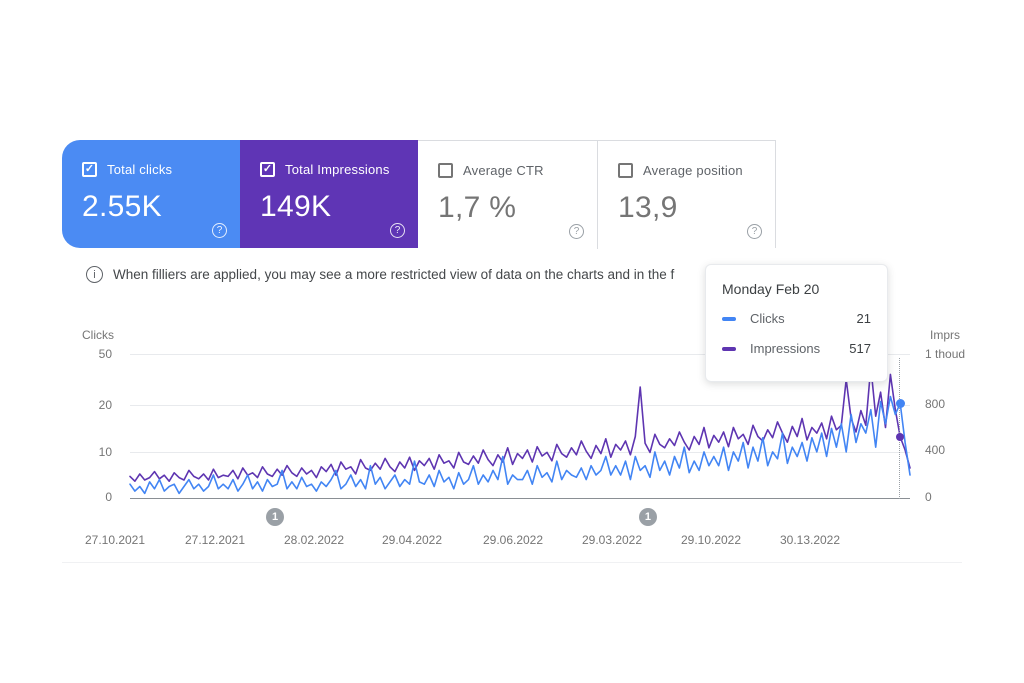  What do you see at coordinates (512, 562) in the screenshot?
I see `section-divider` at bounding box center [512, 562].